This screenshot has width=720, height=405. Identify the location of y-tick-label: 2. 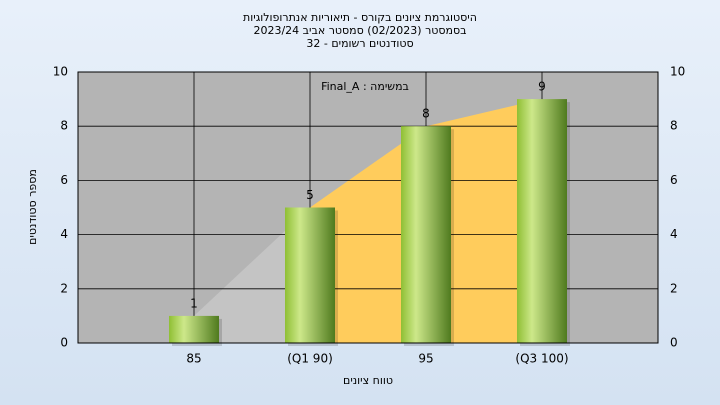
(64, 288).